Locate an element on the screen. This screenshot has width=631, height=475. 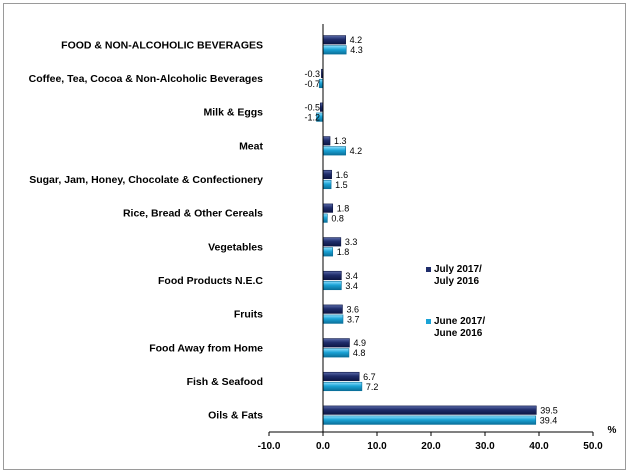
data-label: 3.3 is located at coordinates (351, 242).